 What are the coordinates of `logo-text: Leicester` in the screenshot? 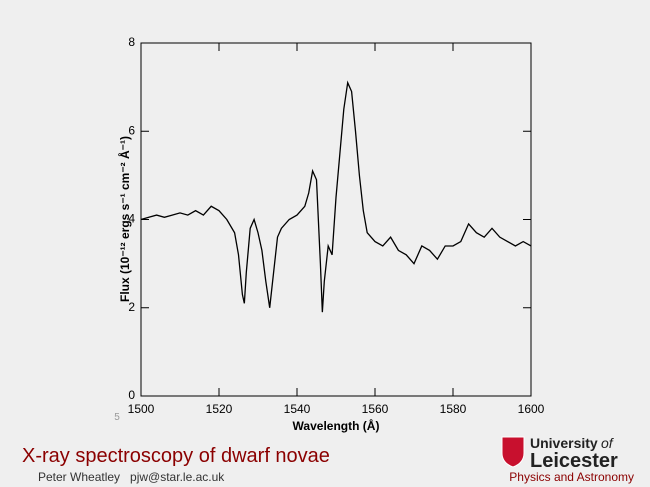 It's located at (574, 461).